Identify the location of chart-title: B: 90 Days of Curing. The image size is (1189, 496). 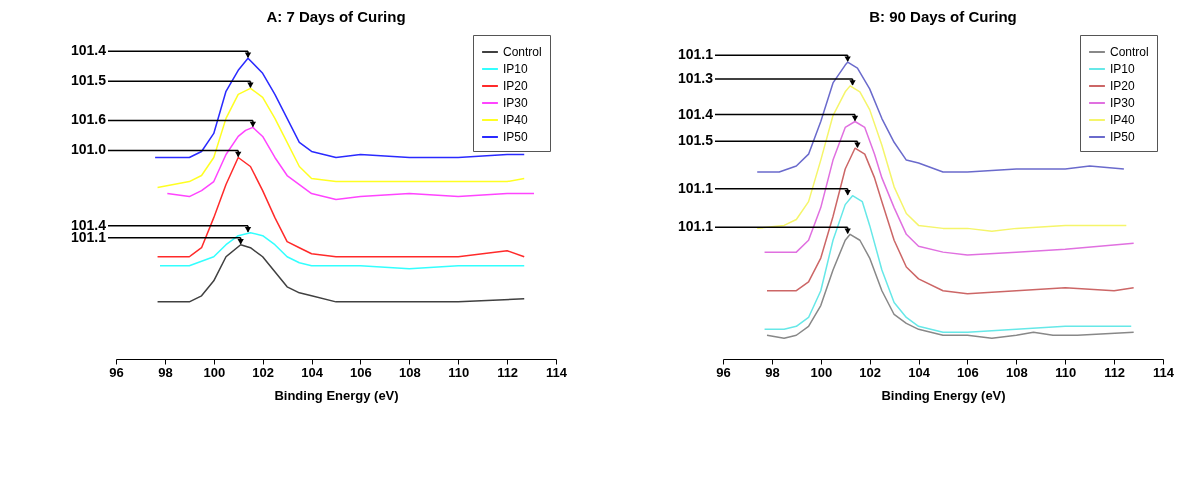
(943, 16).